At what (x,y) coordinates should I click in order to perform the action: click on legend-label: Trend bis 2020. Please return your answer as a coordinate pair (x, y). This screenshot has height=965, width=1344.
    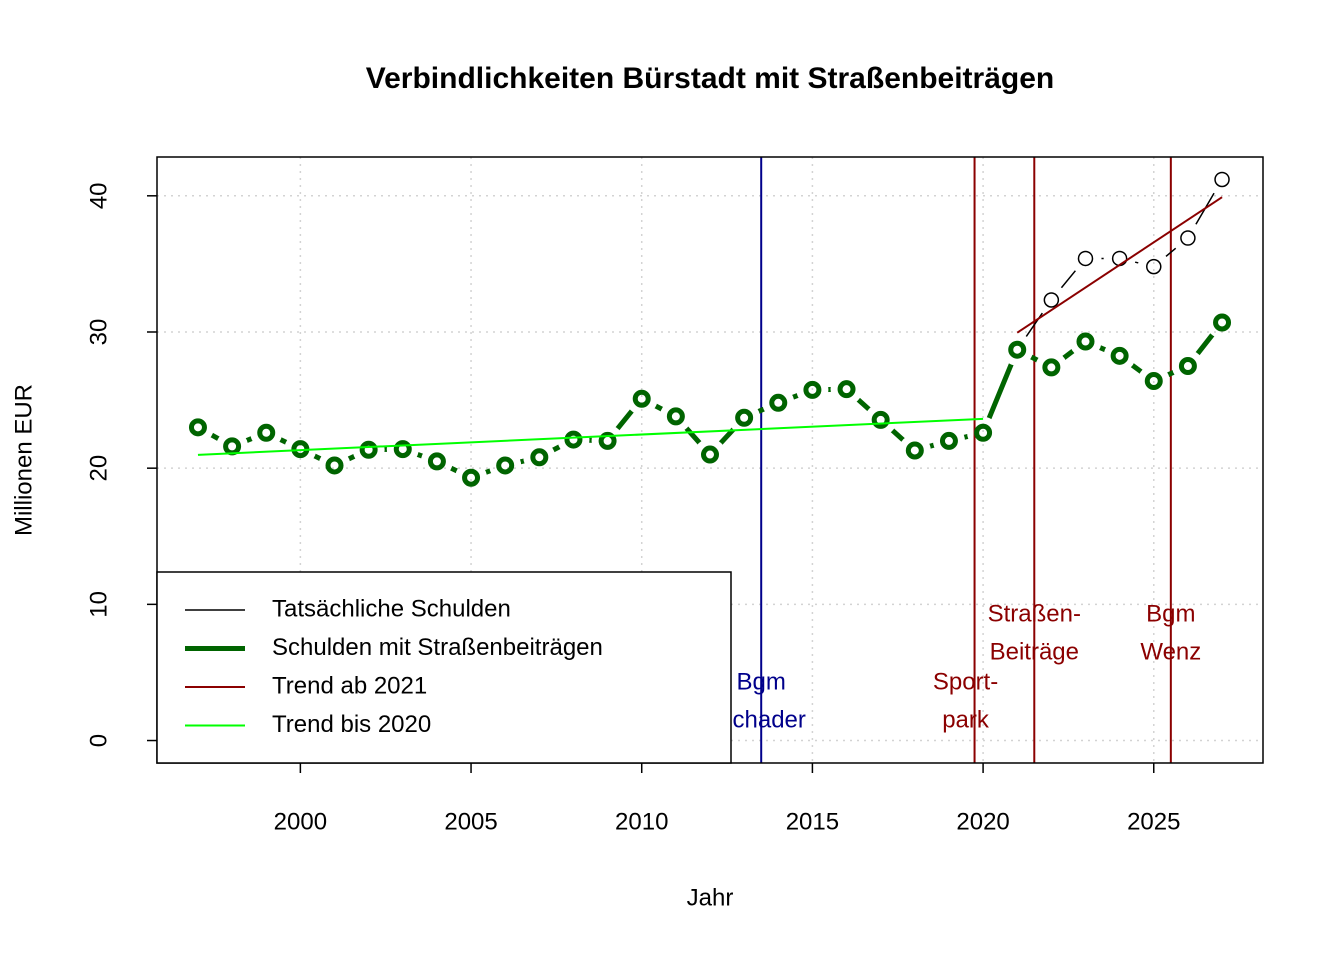
    Looking at the image, I should click on (351, 724).